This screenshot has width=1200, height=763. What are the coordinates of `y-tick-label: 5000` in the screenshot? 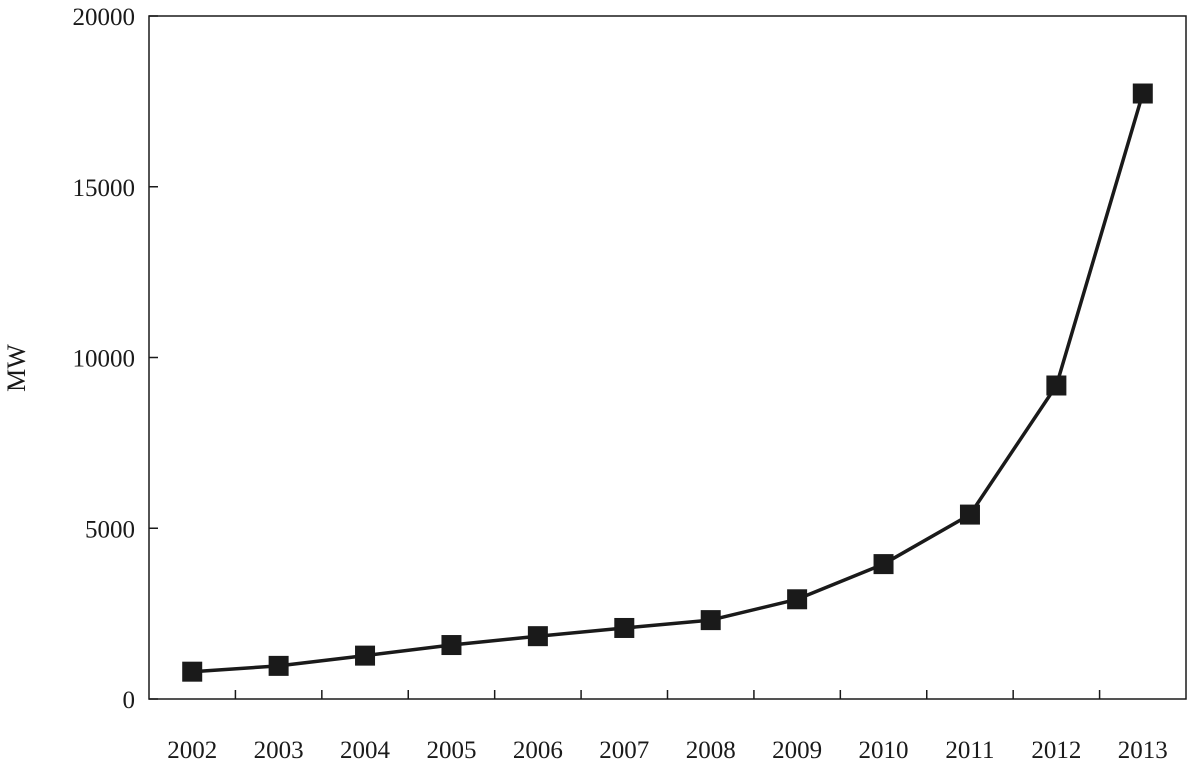 It's located at (110, 529).